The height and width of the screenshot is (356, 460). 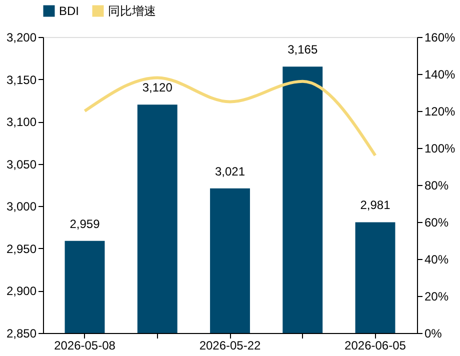 I want to click on y-tick-label: 2,850, so click(x=21, y=333).